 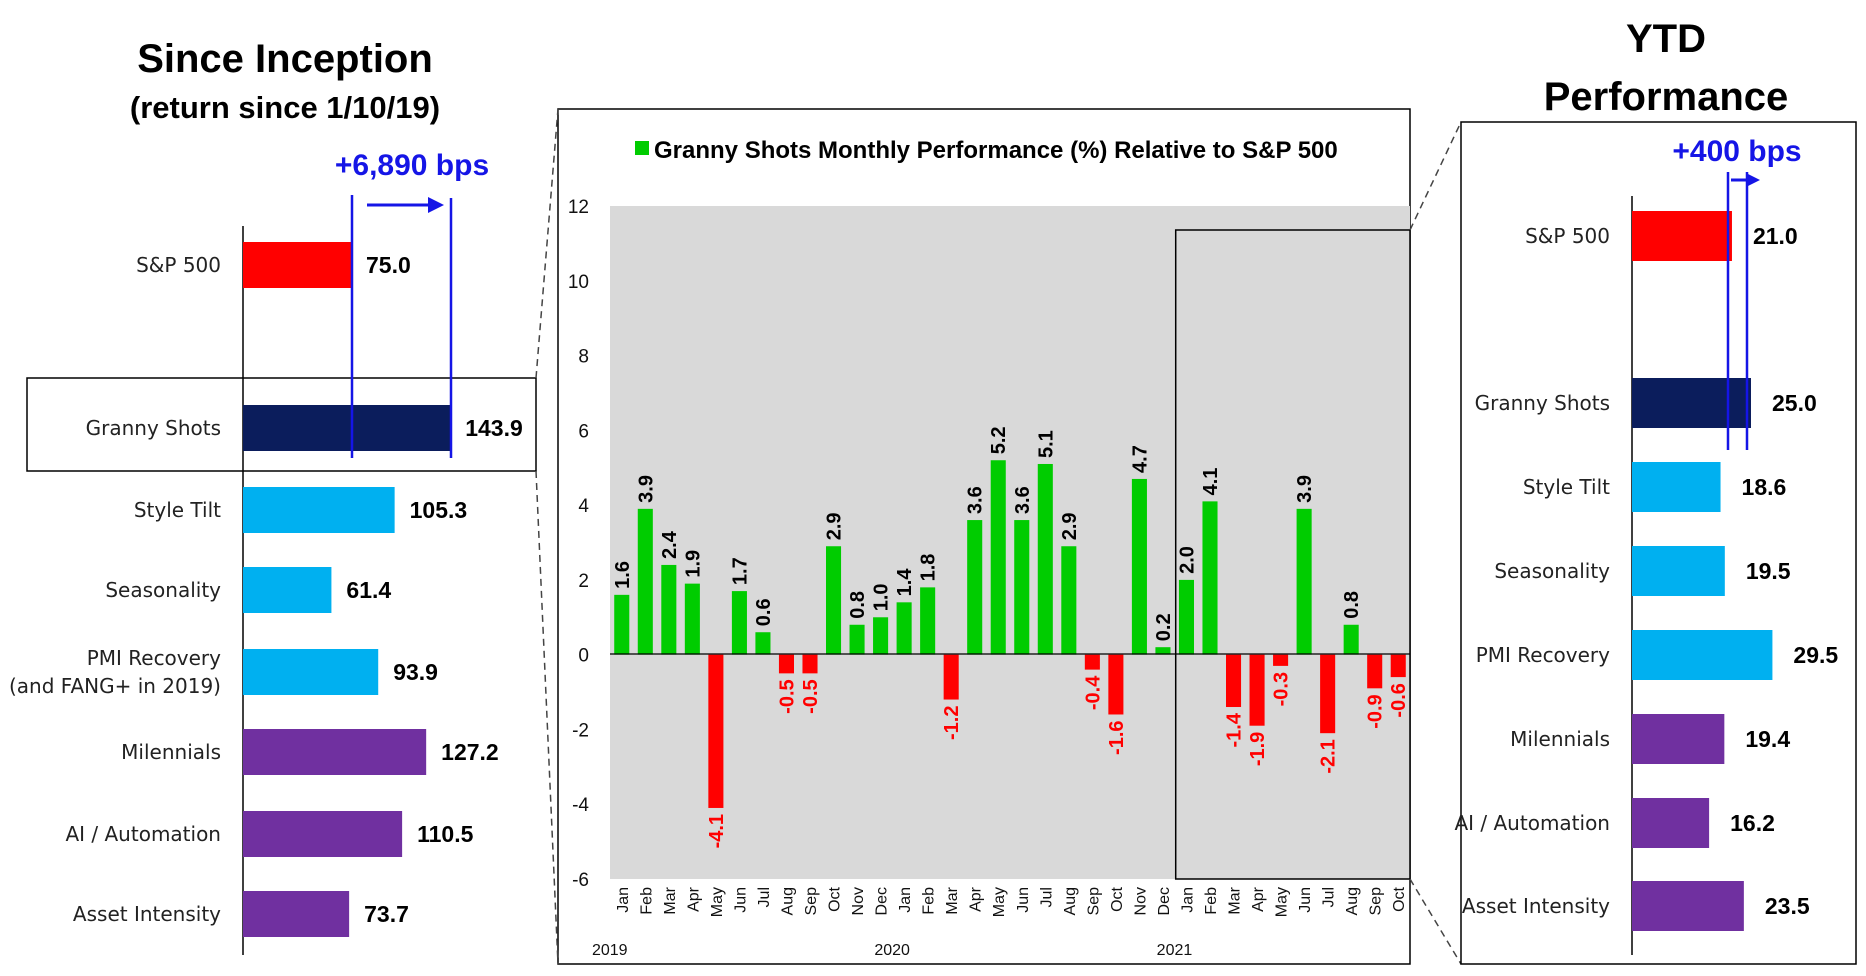 What do you see at coordinates (1023, 500) in the screenshot?
I see `monthly-value-label: 3.6` at bounding box center [1023, 500].